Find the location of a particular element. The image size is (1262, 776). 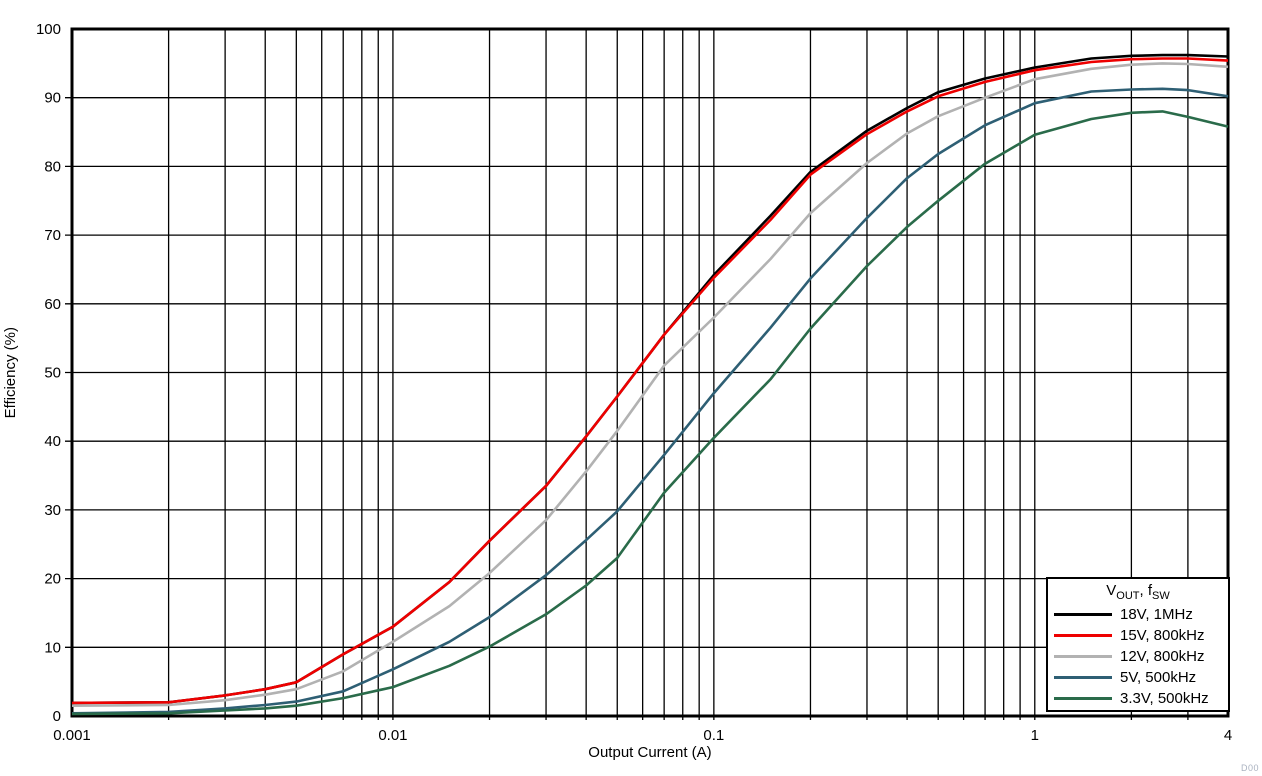

figure-id-watermark: D00 is located at coordinates (1249, 768).